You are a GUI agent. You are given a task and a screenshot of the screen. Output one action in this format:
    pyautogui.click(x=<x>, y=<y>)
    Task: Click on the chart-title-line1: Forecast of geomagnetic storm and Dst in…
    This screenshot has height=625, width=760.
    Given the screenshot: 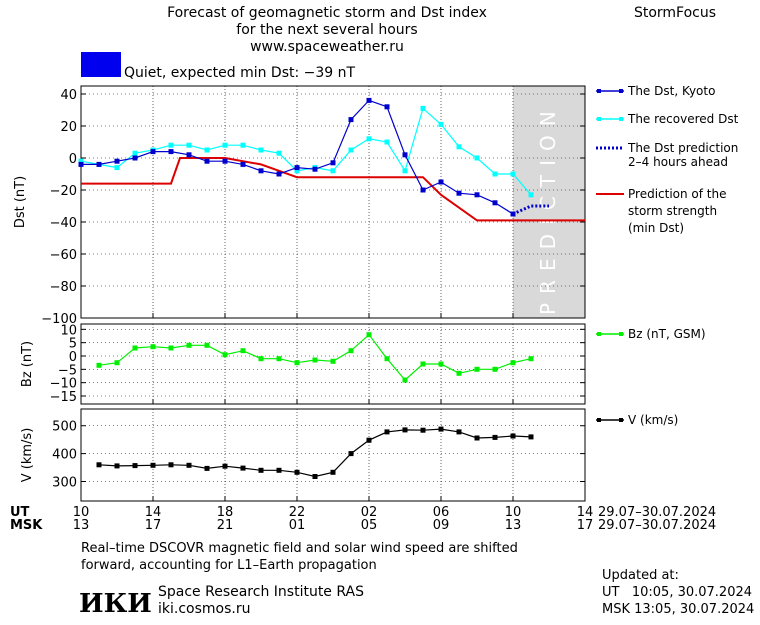 What is the action you would take?
    pyautogui.click(x=327, y=13)
    